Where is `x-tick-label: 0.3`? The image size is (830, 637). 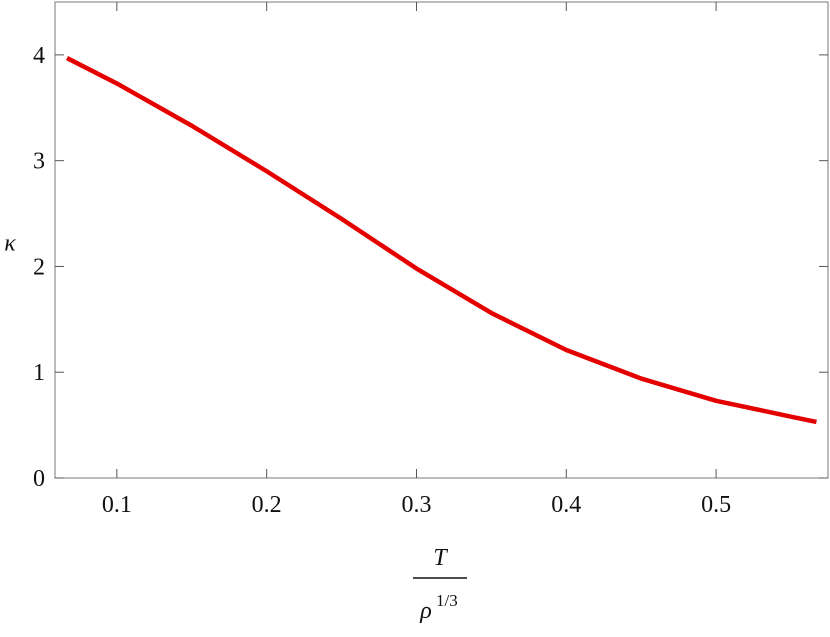 x-tick-label: 0.3 is located at coordinates (416, 505).